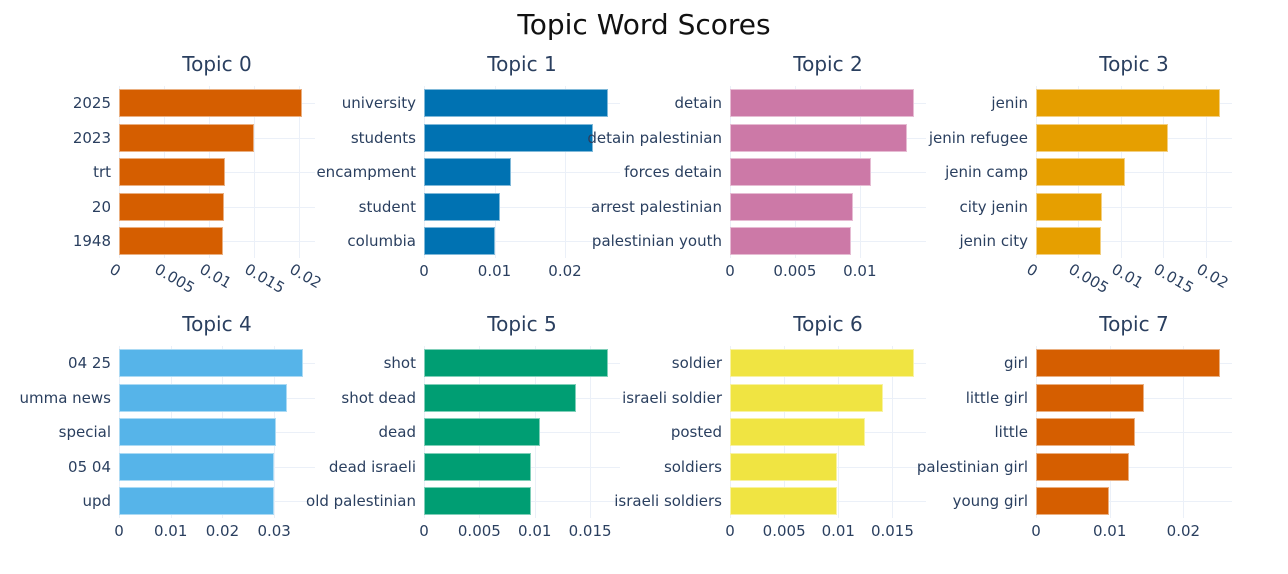 The width and height of the screenshot is (1288, 574). Describe the element at coordinates (698, 103) in the screenshot. I see `word-label: detain` at that location.